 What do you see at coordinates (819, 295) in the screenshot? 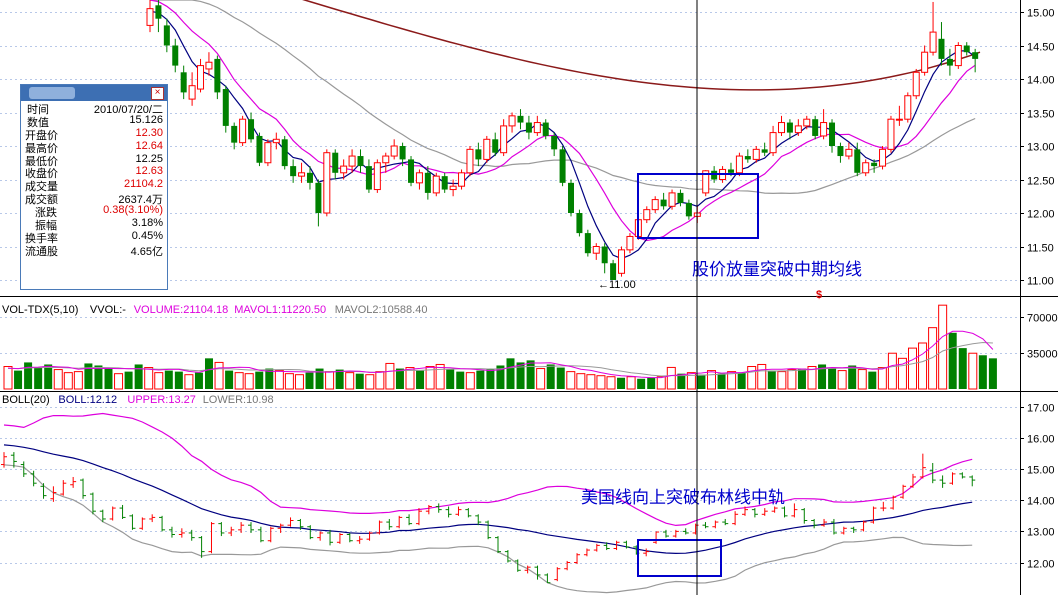
I see `signal-marker: $` at bounding box center [819, 295].